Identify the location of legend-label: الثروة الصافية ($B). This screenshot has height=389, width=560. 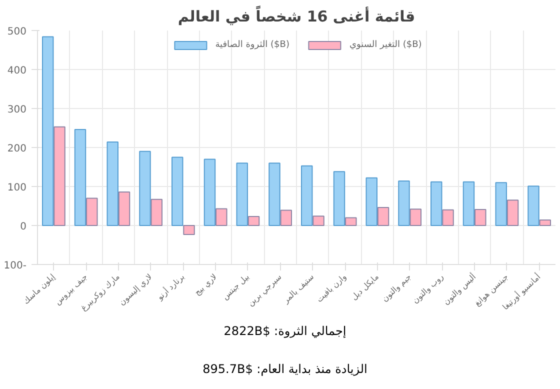
(252, 45).